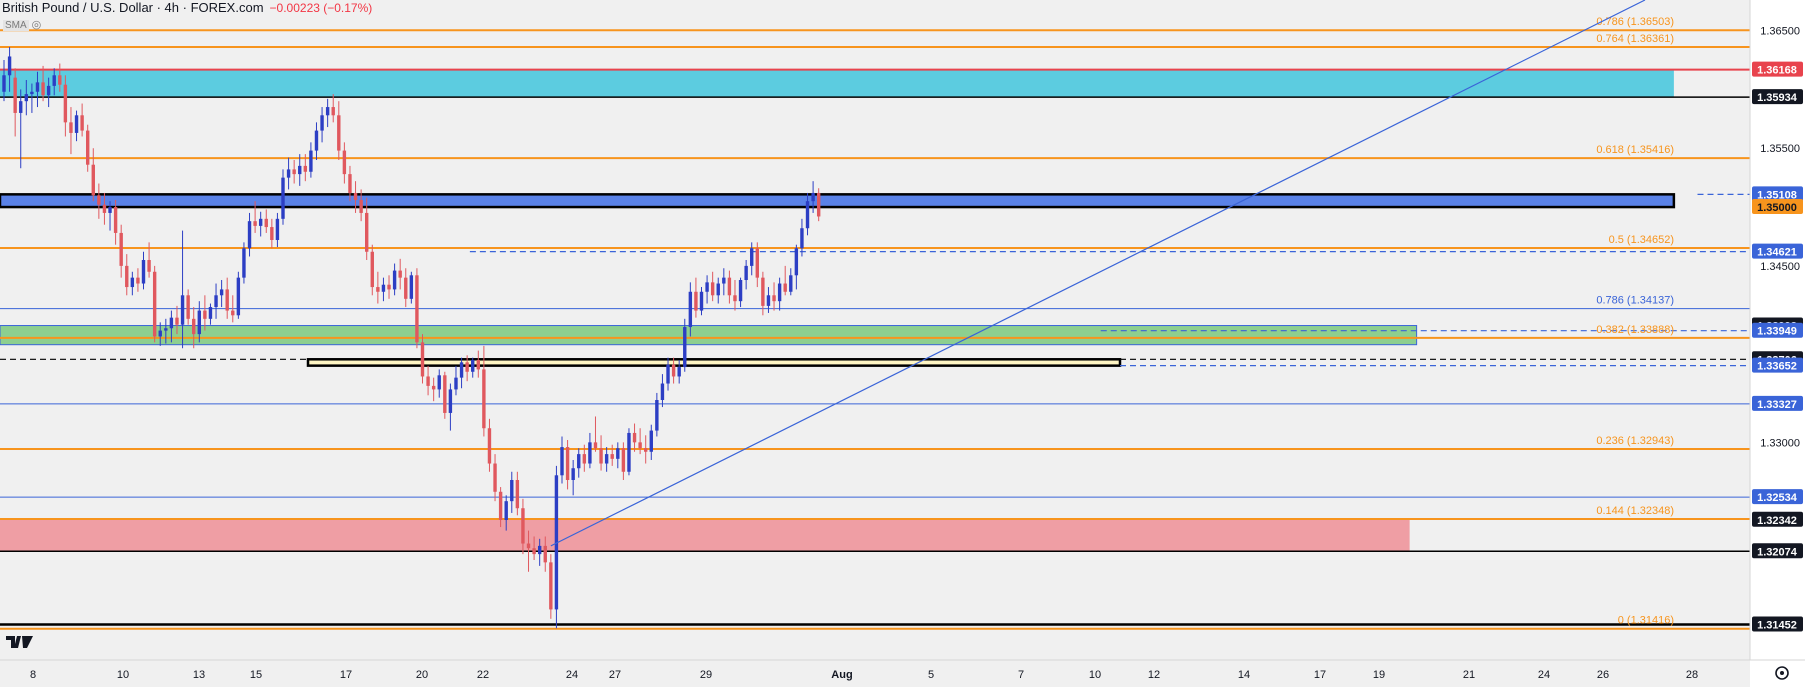  What do you see at coordinates (1777, 625) in the screenshot?
I see `price-label-13: 1.31452` at bounding box center [1777, 625].